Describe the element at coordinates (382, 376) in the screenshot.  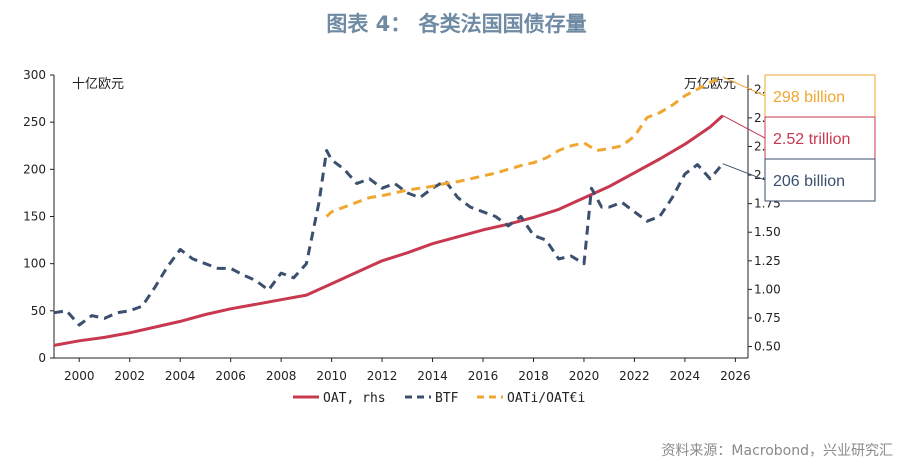
I see `x-tick-label: 2012` at that location.